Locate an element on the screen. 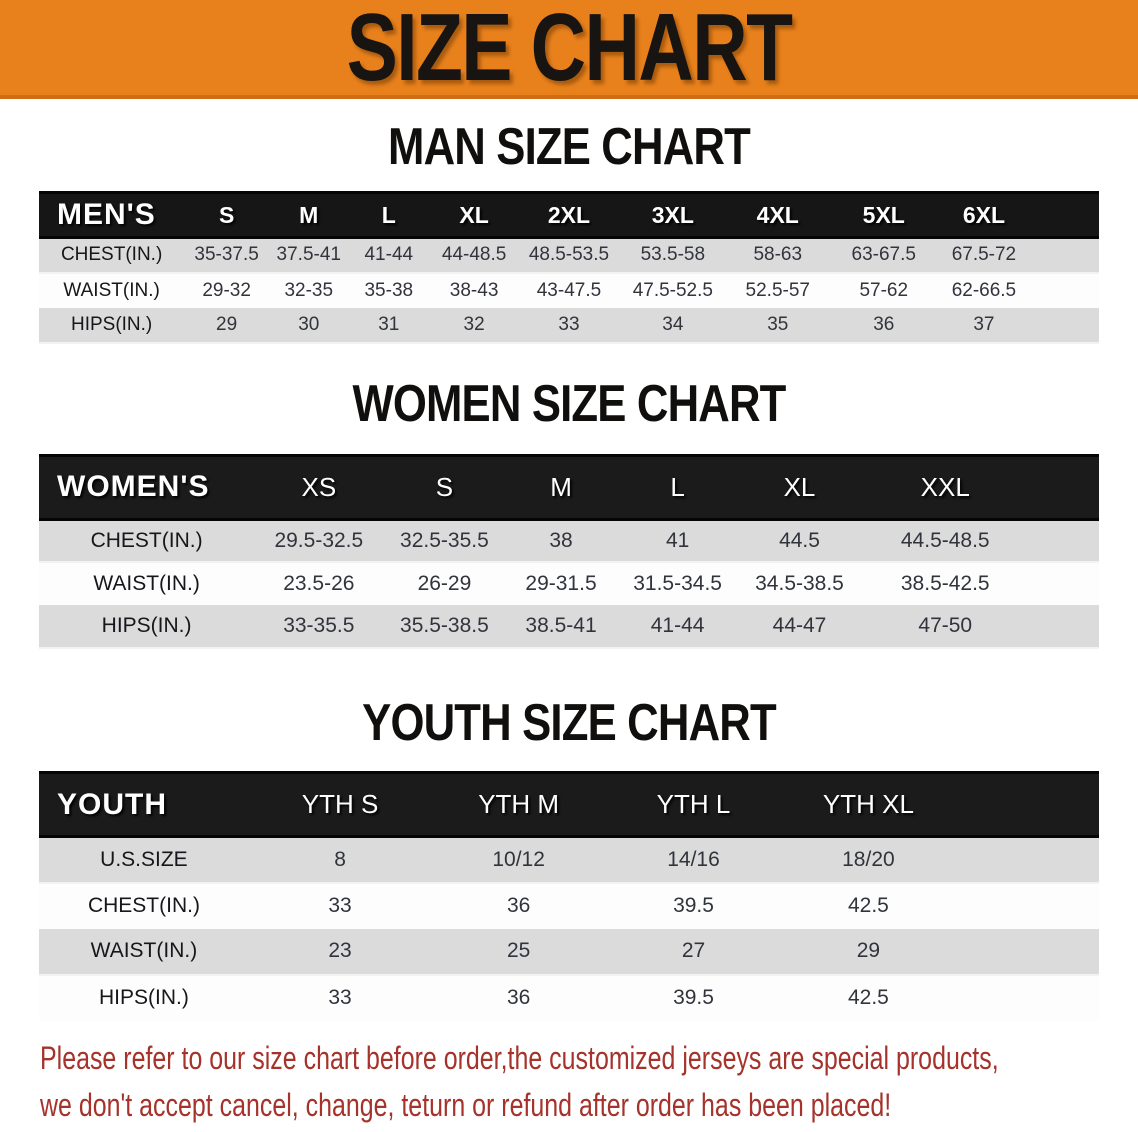  size-value-cell: 34 is located at coordinates (672, 325).